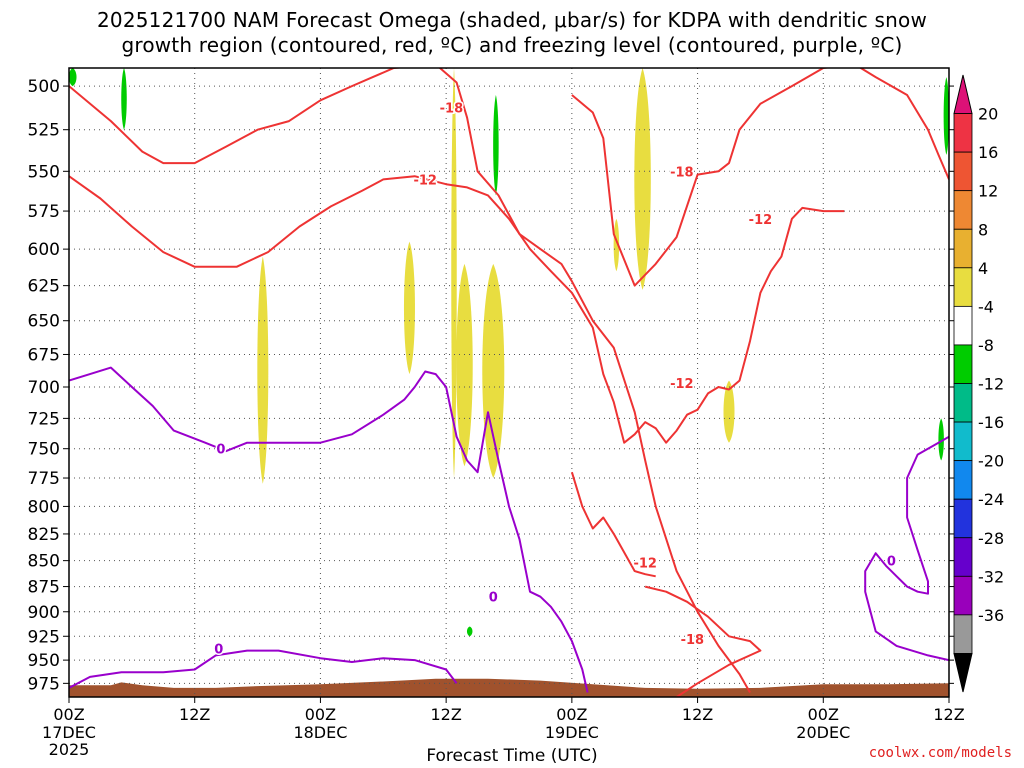 This screenshot has width=1024, height=768. Describe the element at coordinates (991, 499) in the screenshot. I see `colorbar-label-10: -24` at that location.